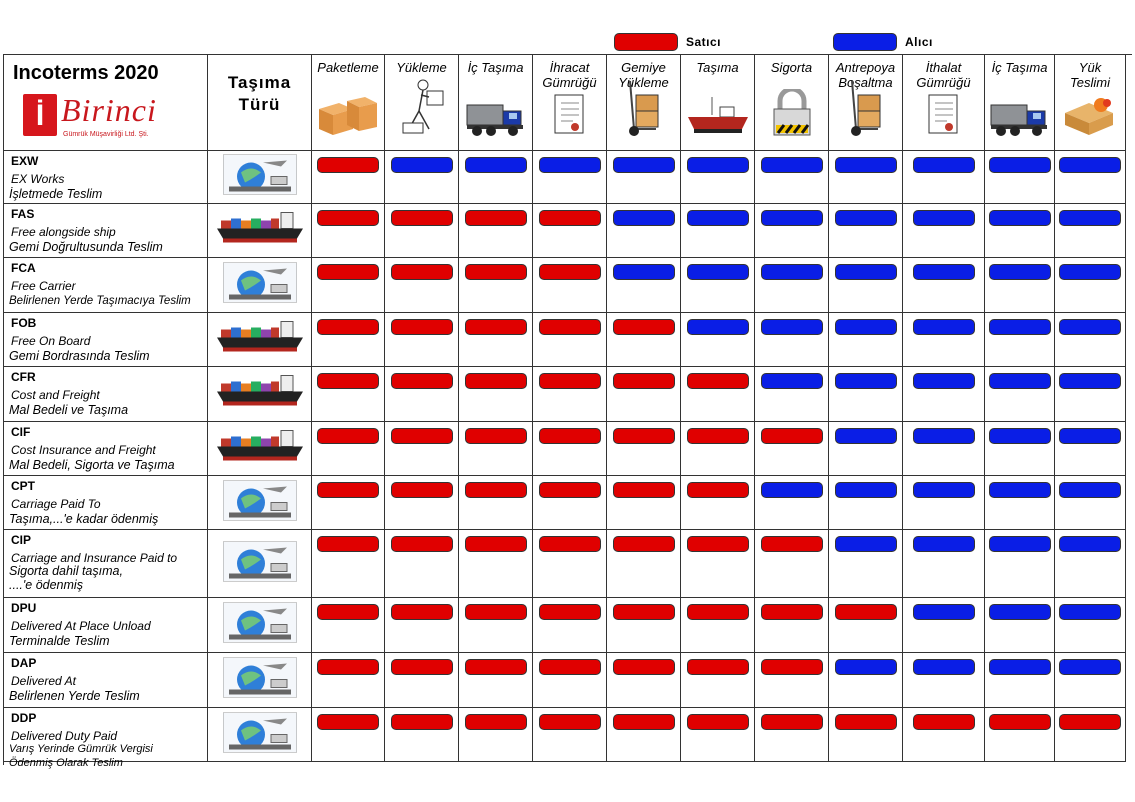  Describe the element at coordinates (105, 680) in the screenshot. I see `term-cell-dap: DAP Delivered At Belirlenen Yerde Teslim` at that location.